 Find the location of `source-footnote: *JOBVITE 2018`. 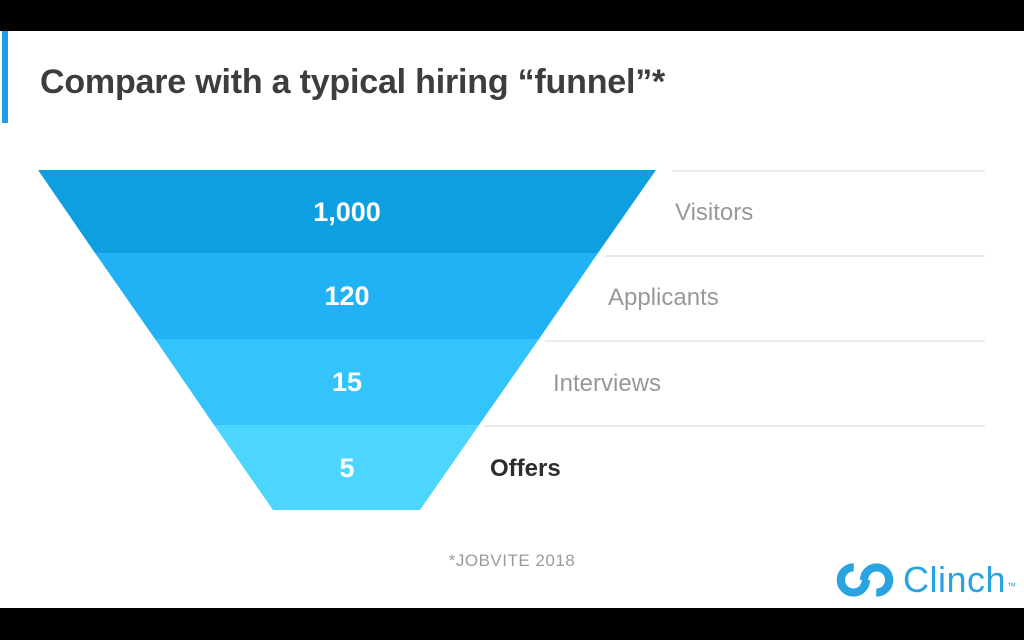

source-footnote: *JOBVITE 2018 is located at coordinates (512, 560).